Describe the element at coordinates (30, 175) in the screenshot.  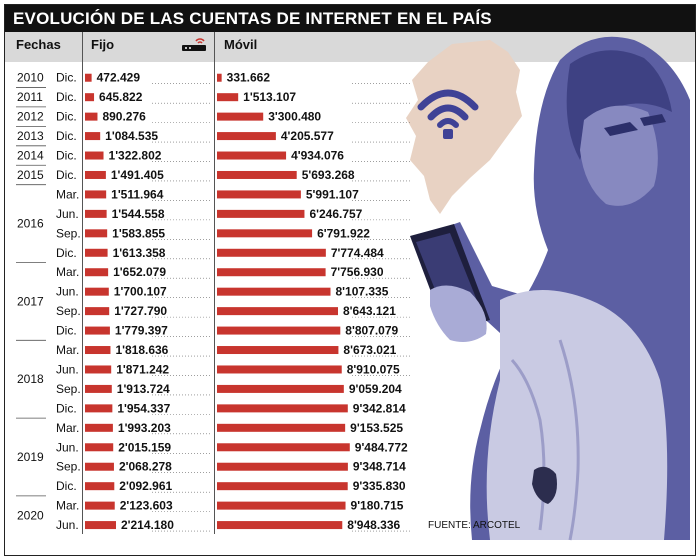
I see `year-label: 2015` at that location.